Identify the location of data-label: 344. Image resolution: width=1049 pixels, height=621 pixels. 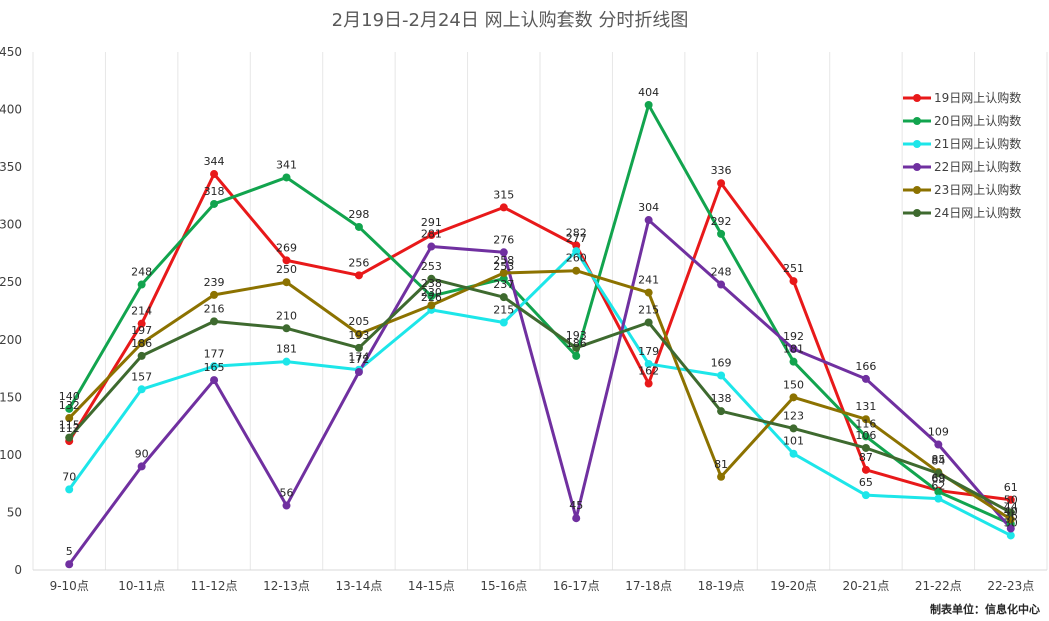
(214, 161).